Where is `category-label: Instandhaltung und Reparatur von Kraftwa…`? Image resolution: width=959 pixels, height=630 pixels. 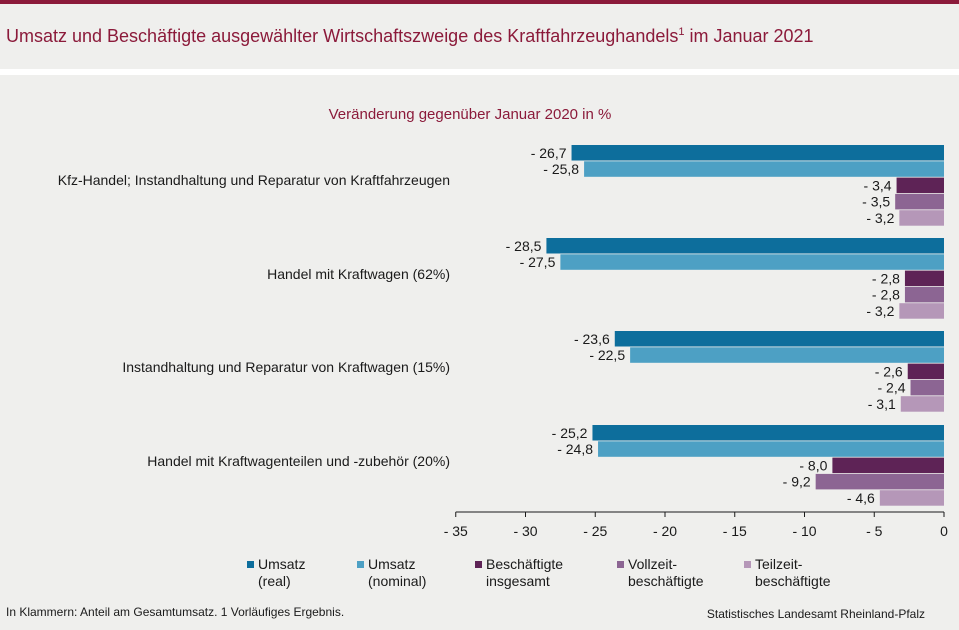
category-label: Instandhaltung und Reparatur von Kraftwa… is located at coordinates (286, 367).